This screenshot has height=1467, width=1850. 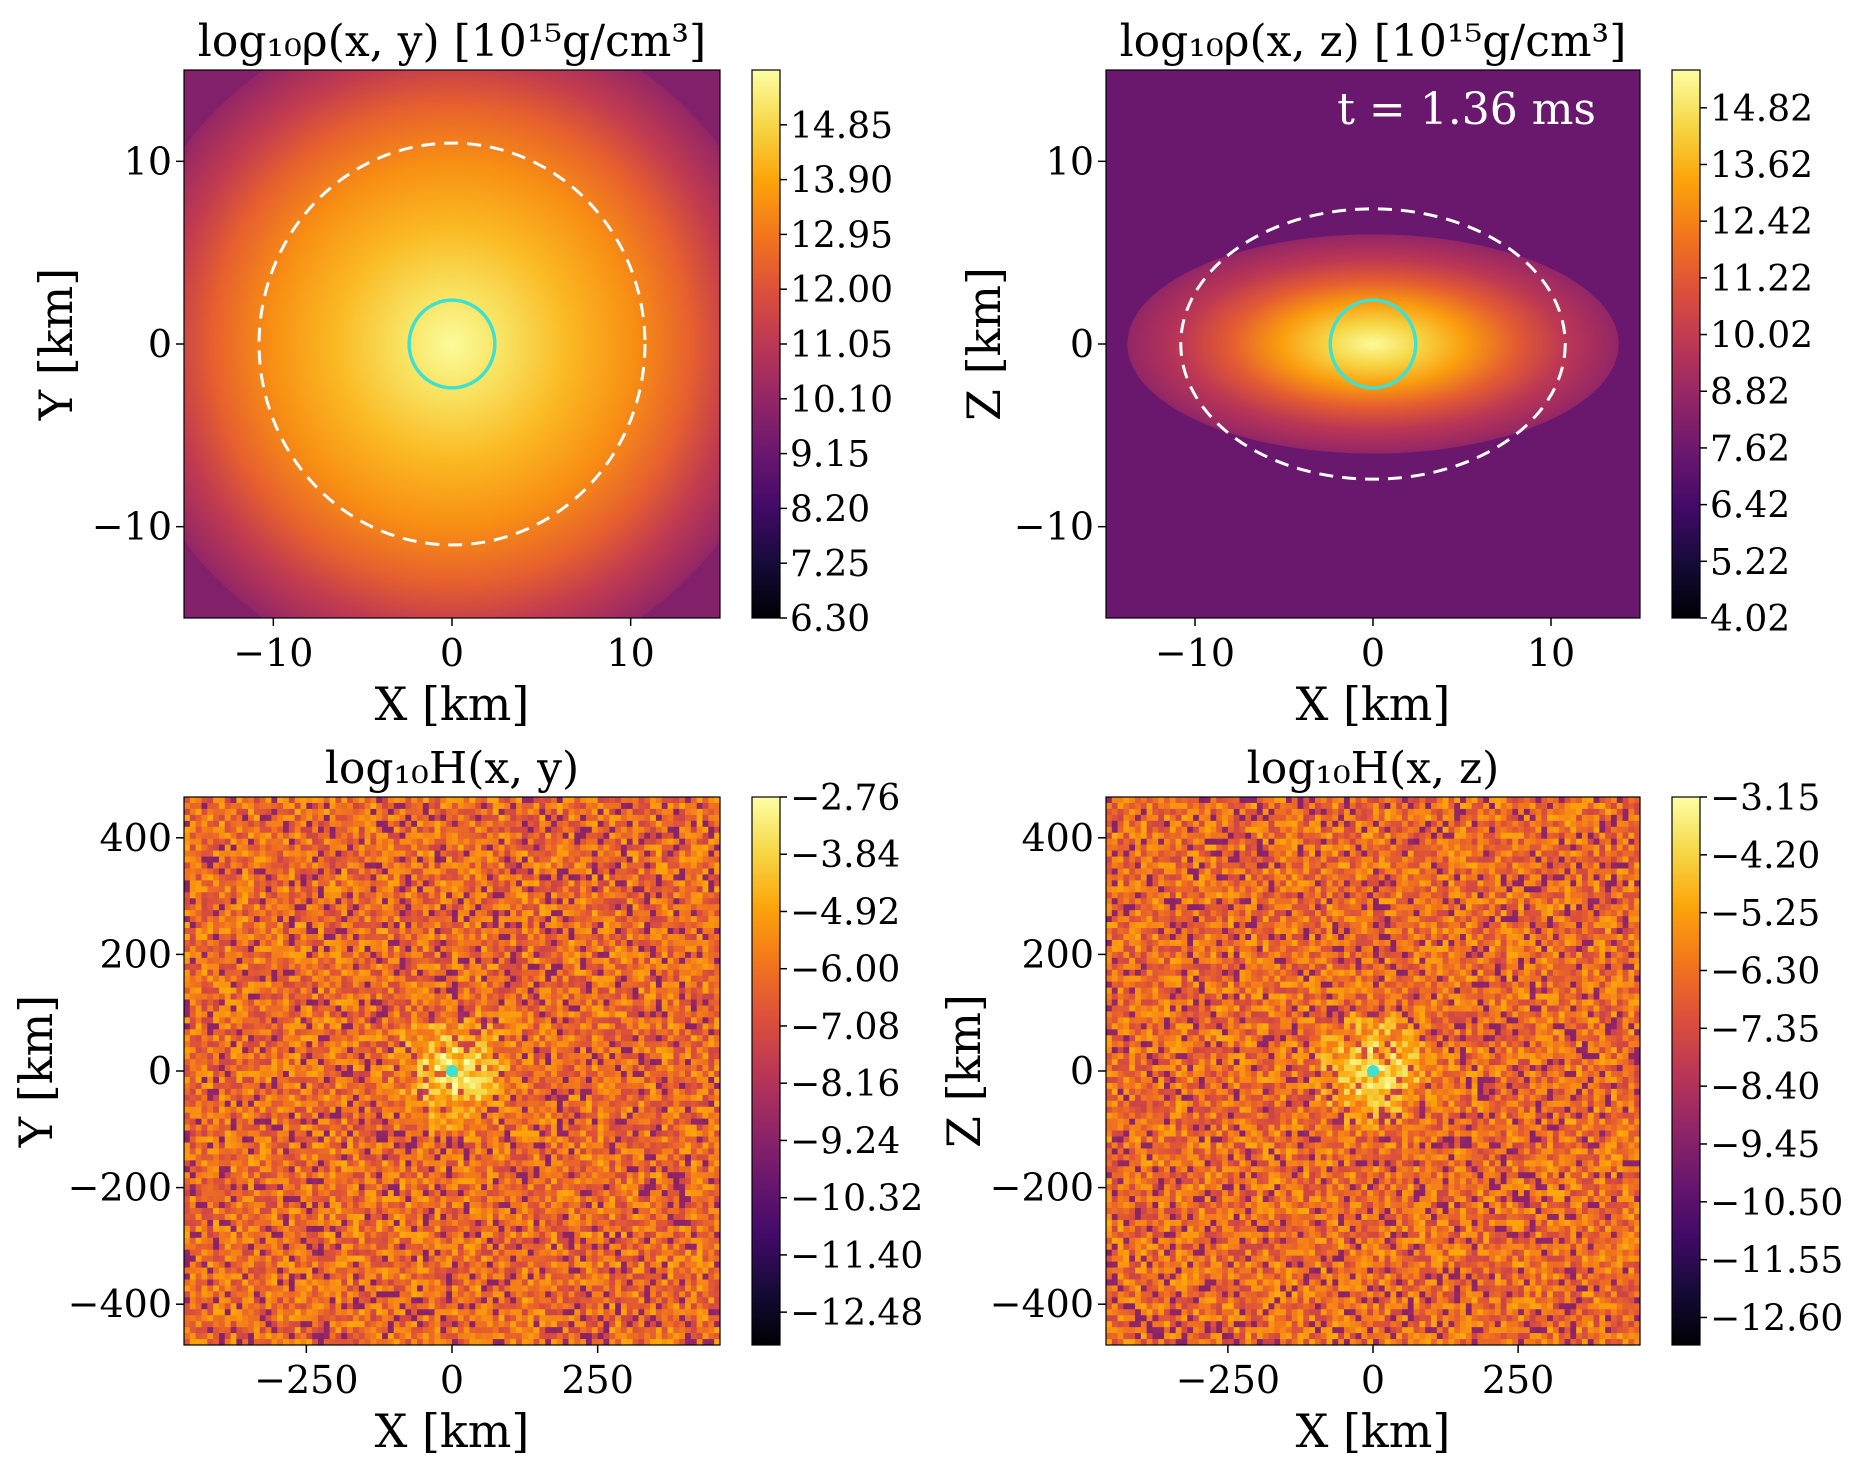 I want to click on colorbar-tick-label: −9.24, so click(x=845, y=1141).